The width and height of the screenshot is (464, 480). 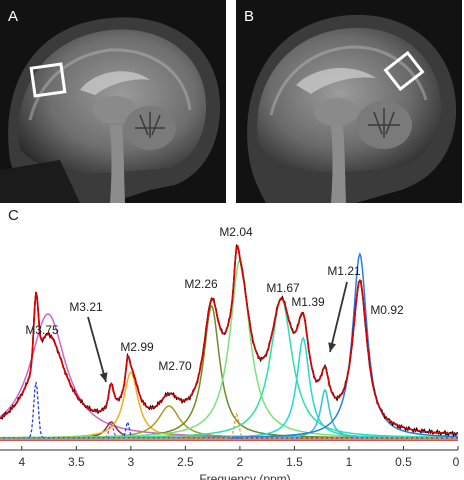 I want to click on x-axis-label: Frequency (ppm), so click(x=244, y=476).